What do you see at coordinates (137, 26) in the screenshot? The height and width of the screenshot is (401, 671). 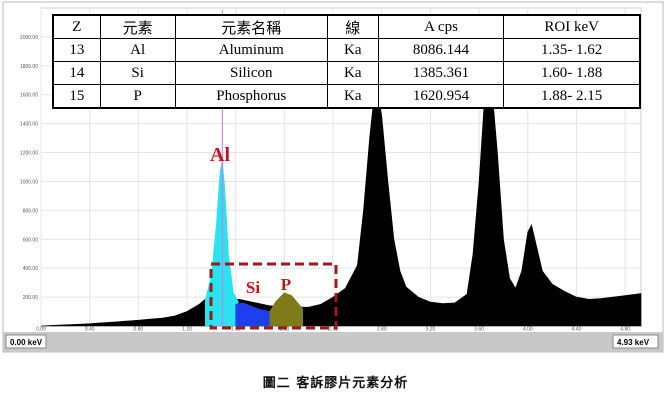 I see `header-element: 元素` at bounding box center [137, 26].